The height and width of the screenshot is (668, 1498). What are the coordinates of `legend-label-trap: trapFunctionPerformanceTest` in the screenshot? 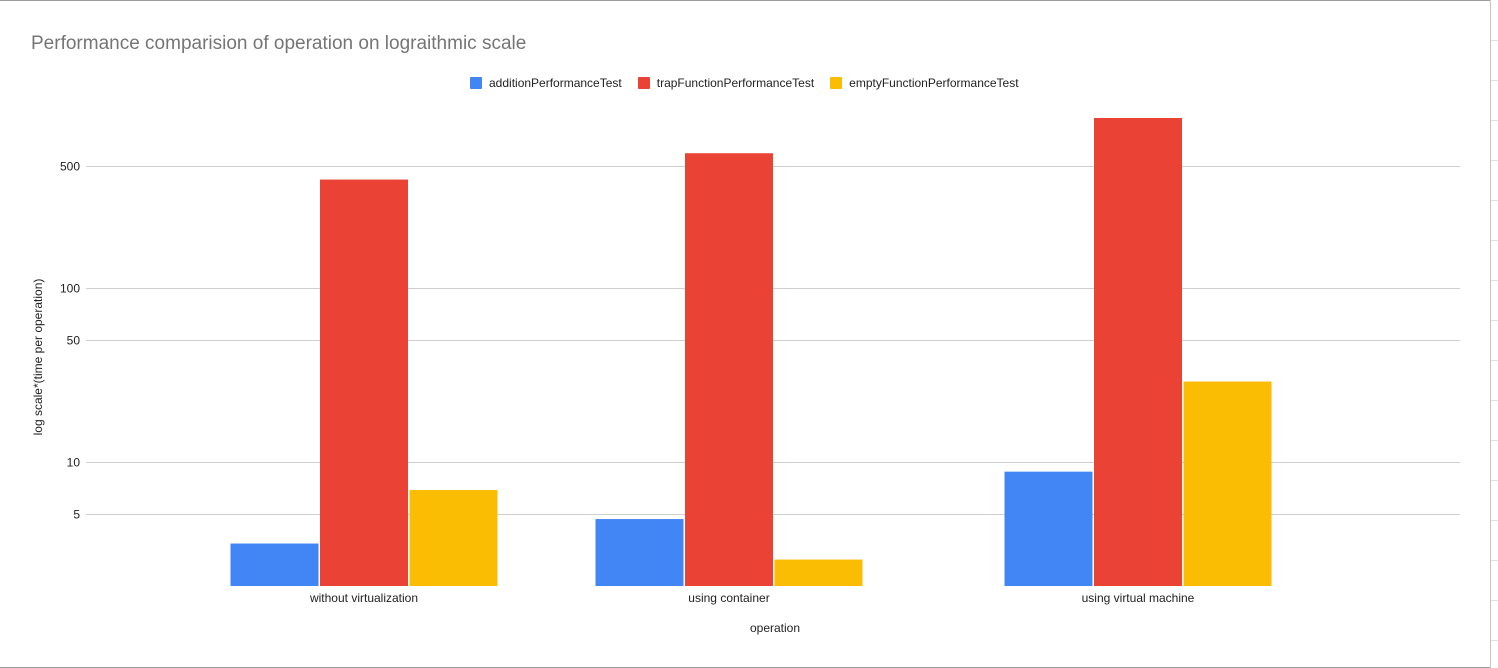 It's located at (735, 83).